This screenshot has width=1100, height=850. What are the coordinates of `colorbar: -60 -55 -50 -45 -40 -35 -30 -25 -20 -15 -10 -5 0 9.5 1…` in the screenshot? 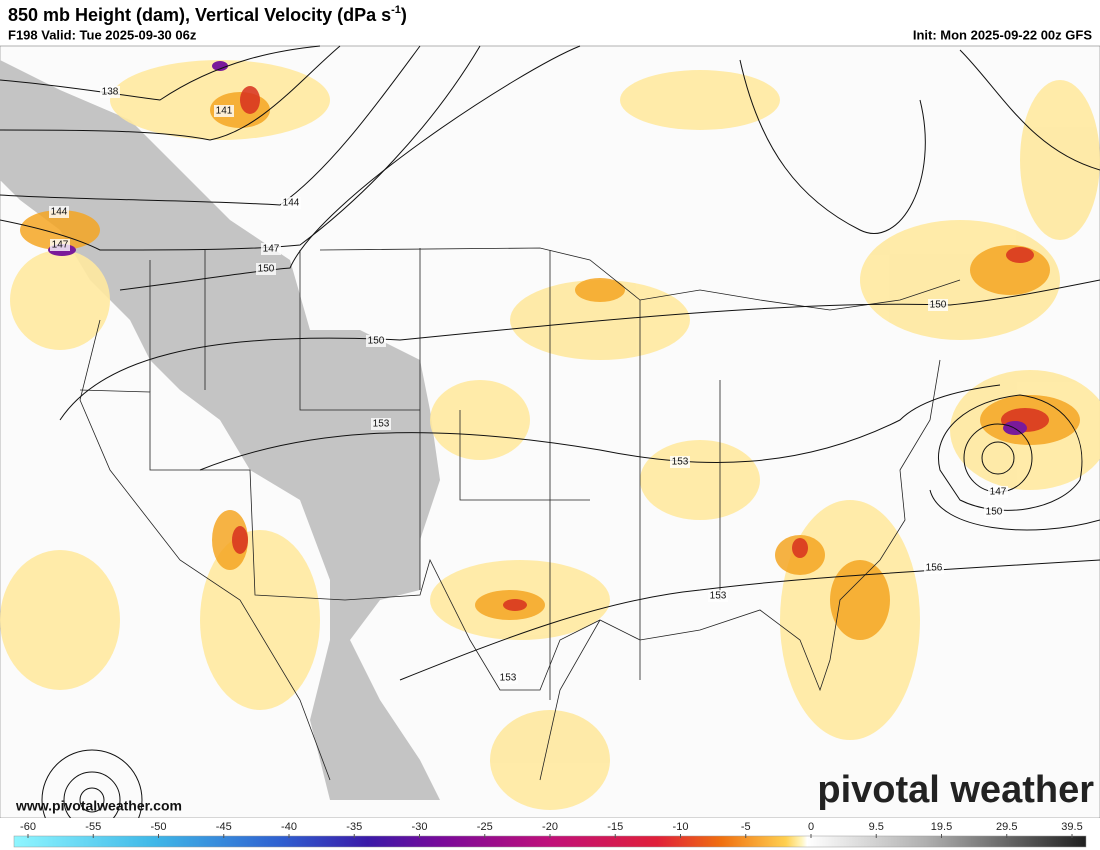 It's located at (550, 834).